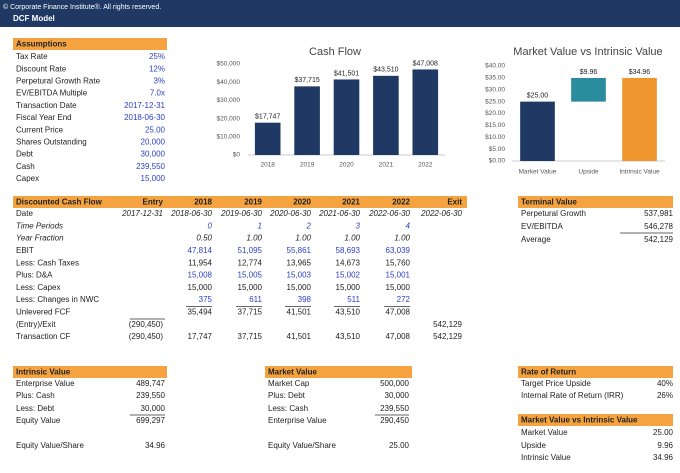  What do you see at coordinates (639, 172) in the screenshot?
I see `x-tick-label: Intrinsic Value` at bounding box center [639, 172].